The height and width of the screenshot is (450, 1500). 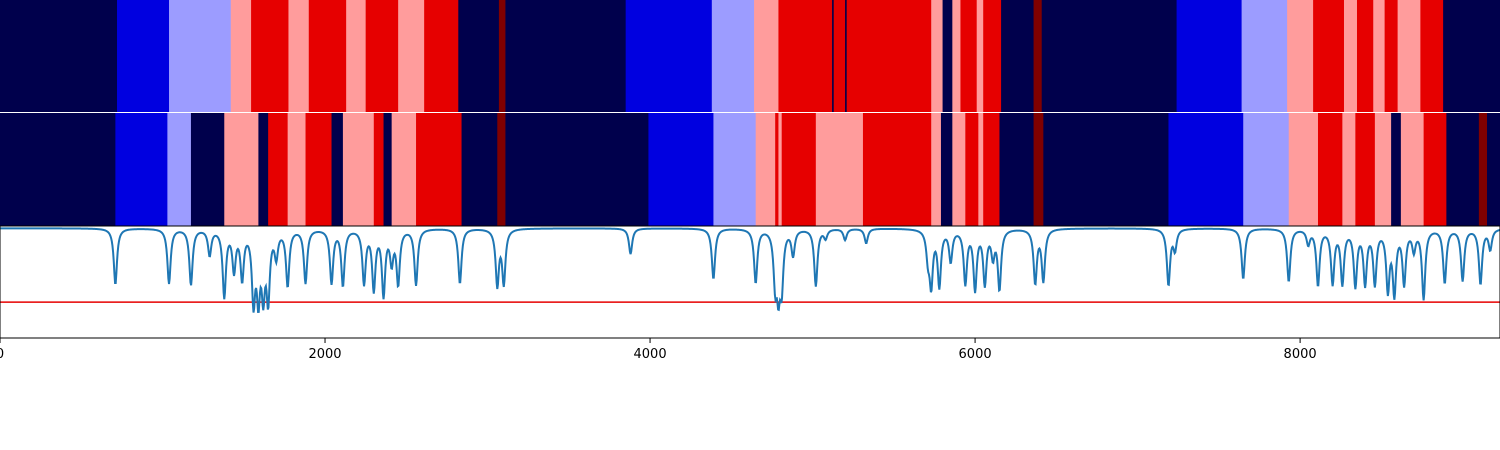 I want to click on x-tick-label: 8000, so click(x=1300, y=354).